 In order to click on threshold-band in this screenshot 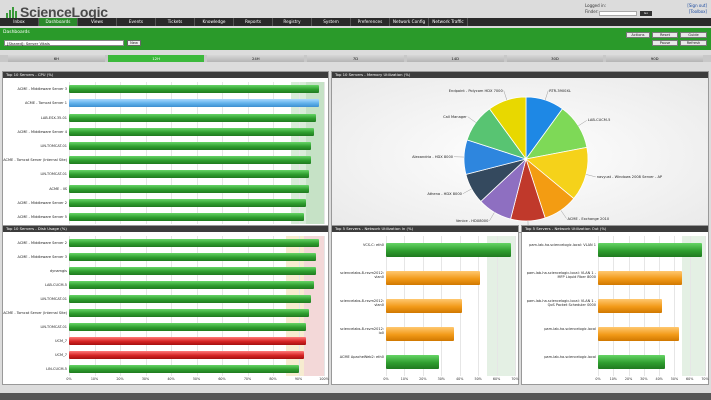, I will do `click(693, 306)`.